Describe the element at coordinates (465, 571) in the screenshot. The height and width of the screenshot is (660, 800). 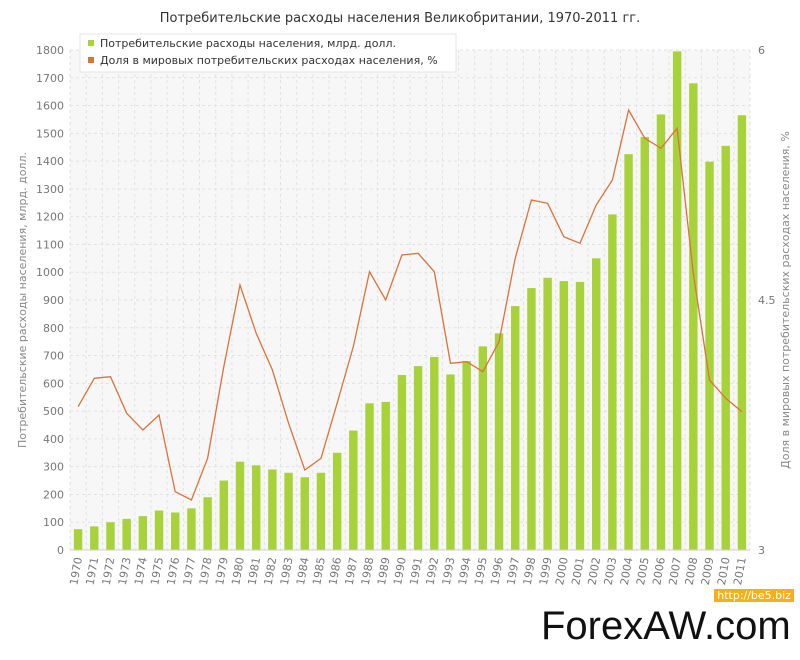
I see `x-tick-label: 1994` at that location.